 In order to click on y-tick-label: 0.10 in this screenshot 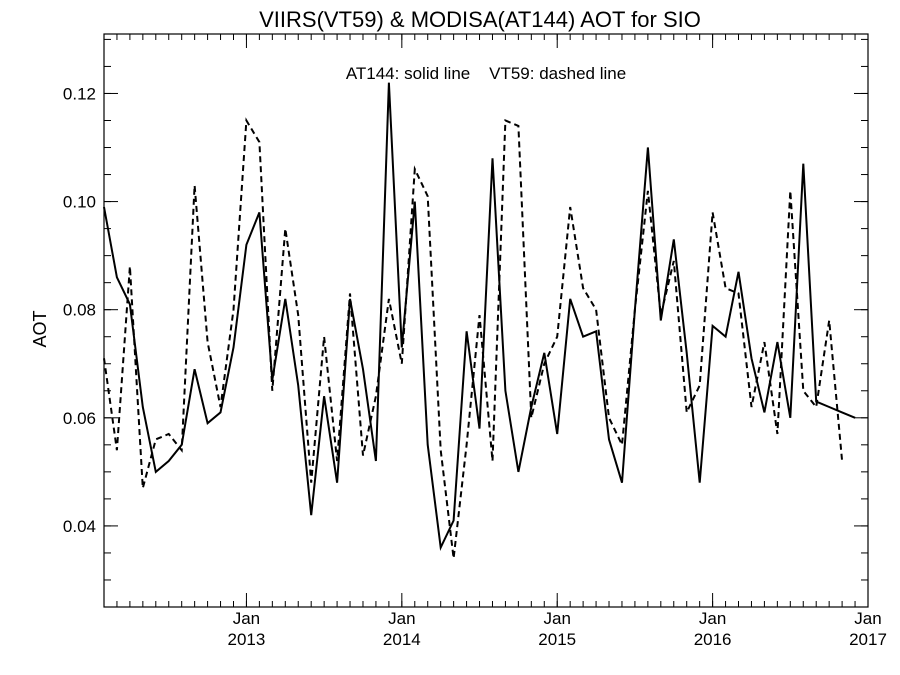, I will do `click(79, 202)`.